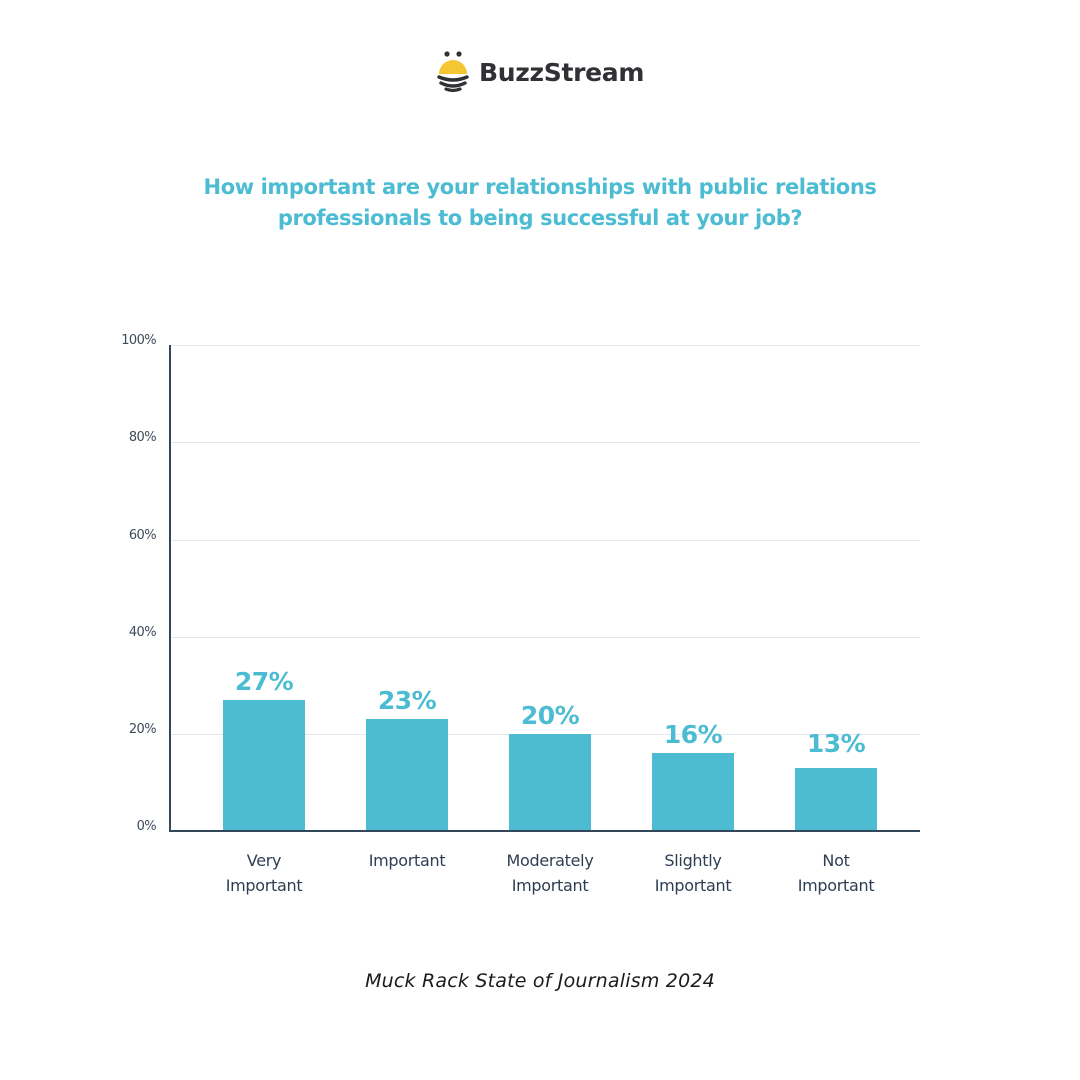 This screenshot has width=1080, height=1080. What do you see at coordinates (544, 831) in the screenshot?
I see `x-axis` at bounding box center [544, 831].